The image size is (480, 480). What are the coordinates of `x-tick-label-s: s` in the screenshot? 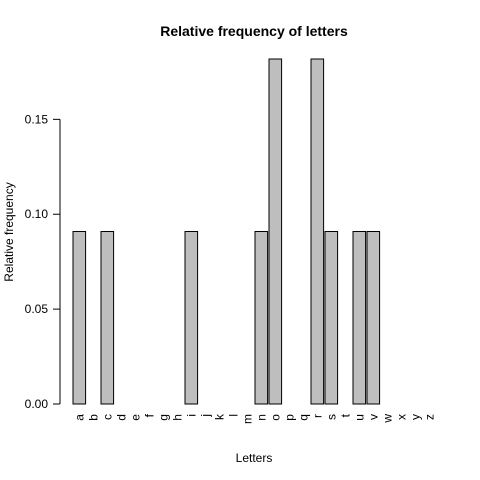 It's located at (331, 417).